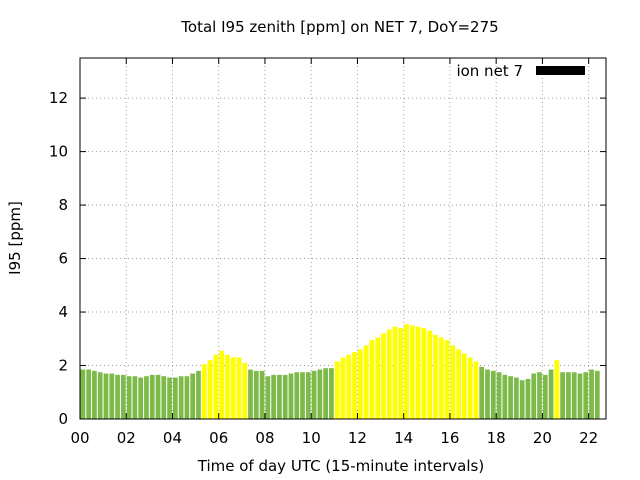 The width and height of the screenshot is (640, 480). I want to click on chart-title: Total I95 zenith [ppm] on NET 7, DoY=275, so click(339, 27).